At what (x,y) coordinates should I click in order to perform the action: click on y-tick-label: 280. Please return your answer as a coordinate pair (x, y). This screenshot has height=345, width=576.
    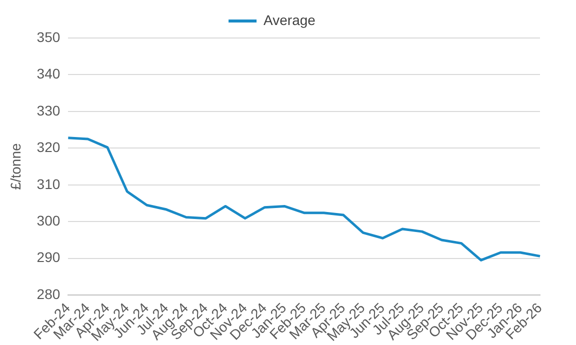
    Looking at the image, I should click on (48, 294).